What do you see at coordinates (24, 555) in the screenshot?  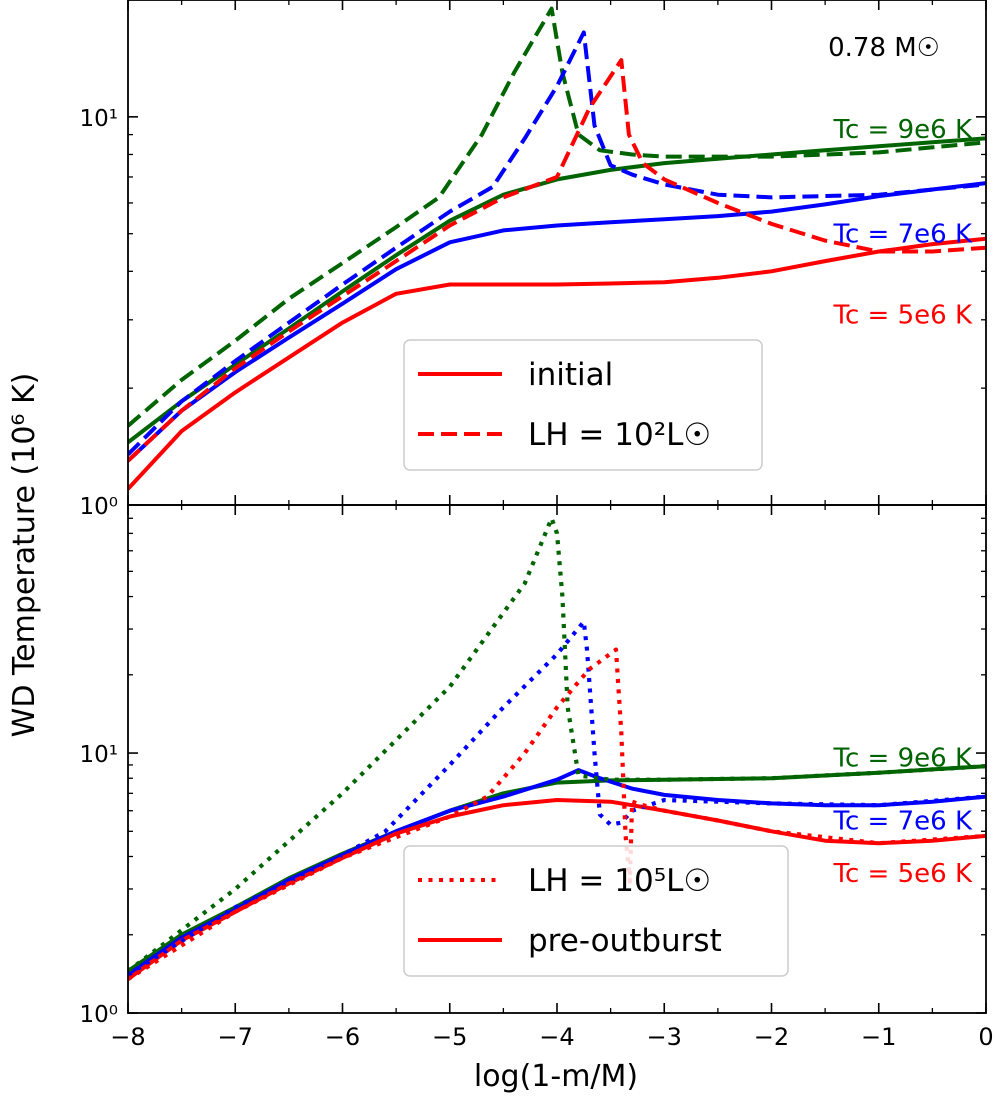 I see `y-axis-label: WD Temperature (10⁶ K)` at bounding box center [24, 555].